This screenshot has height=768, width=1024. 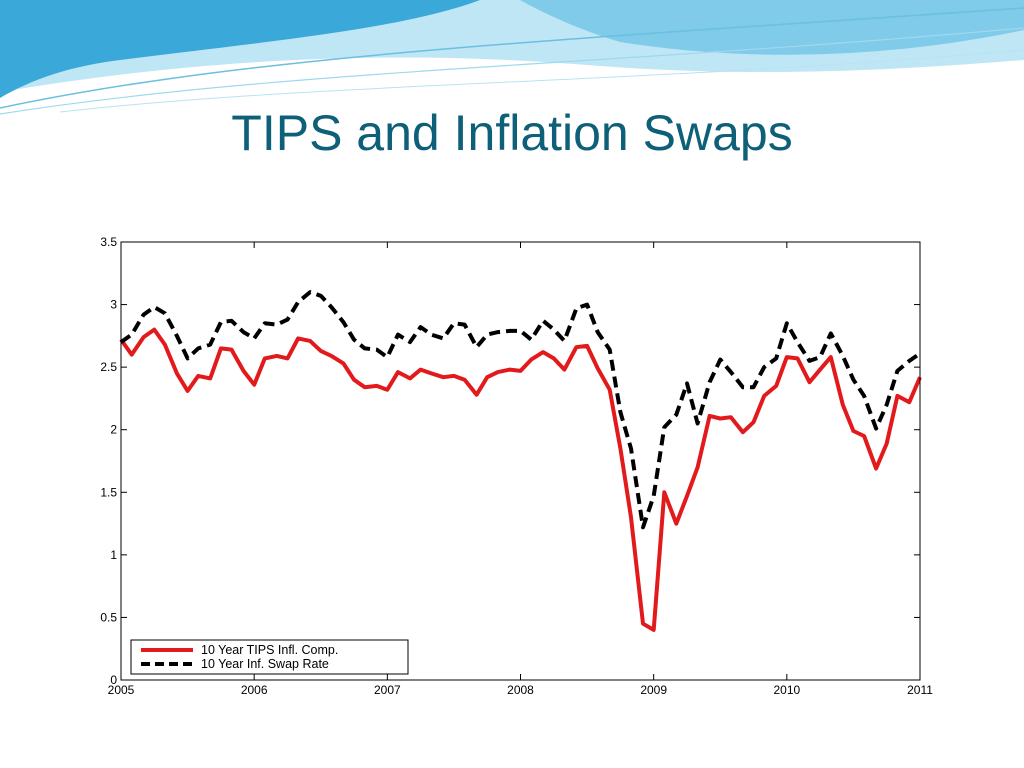 What do you see at coordinates (512, 133) in the screenshot?
I see `slide-title: TIPS and Inflation Swaps` at bounding box center [512, 133].